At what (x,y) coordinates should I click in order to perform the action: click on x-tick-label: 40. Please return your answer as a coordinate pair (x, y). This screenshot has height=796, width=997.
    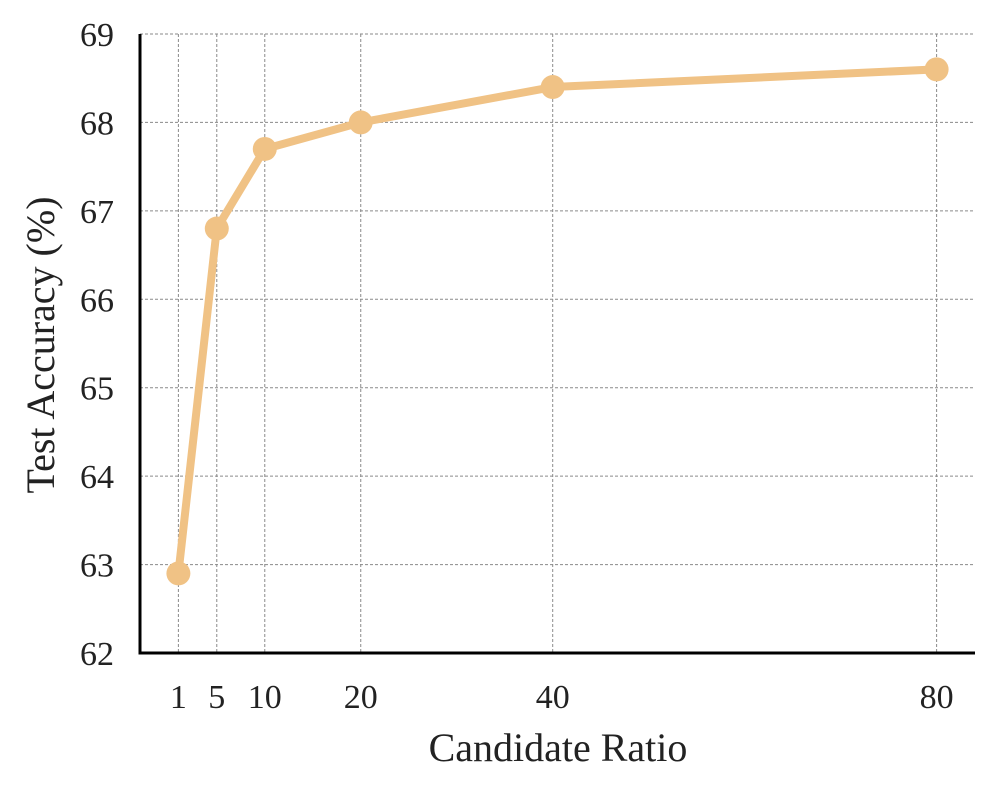
    Looking at the image, I should click on (553, 697).